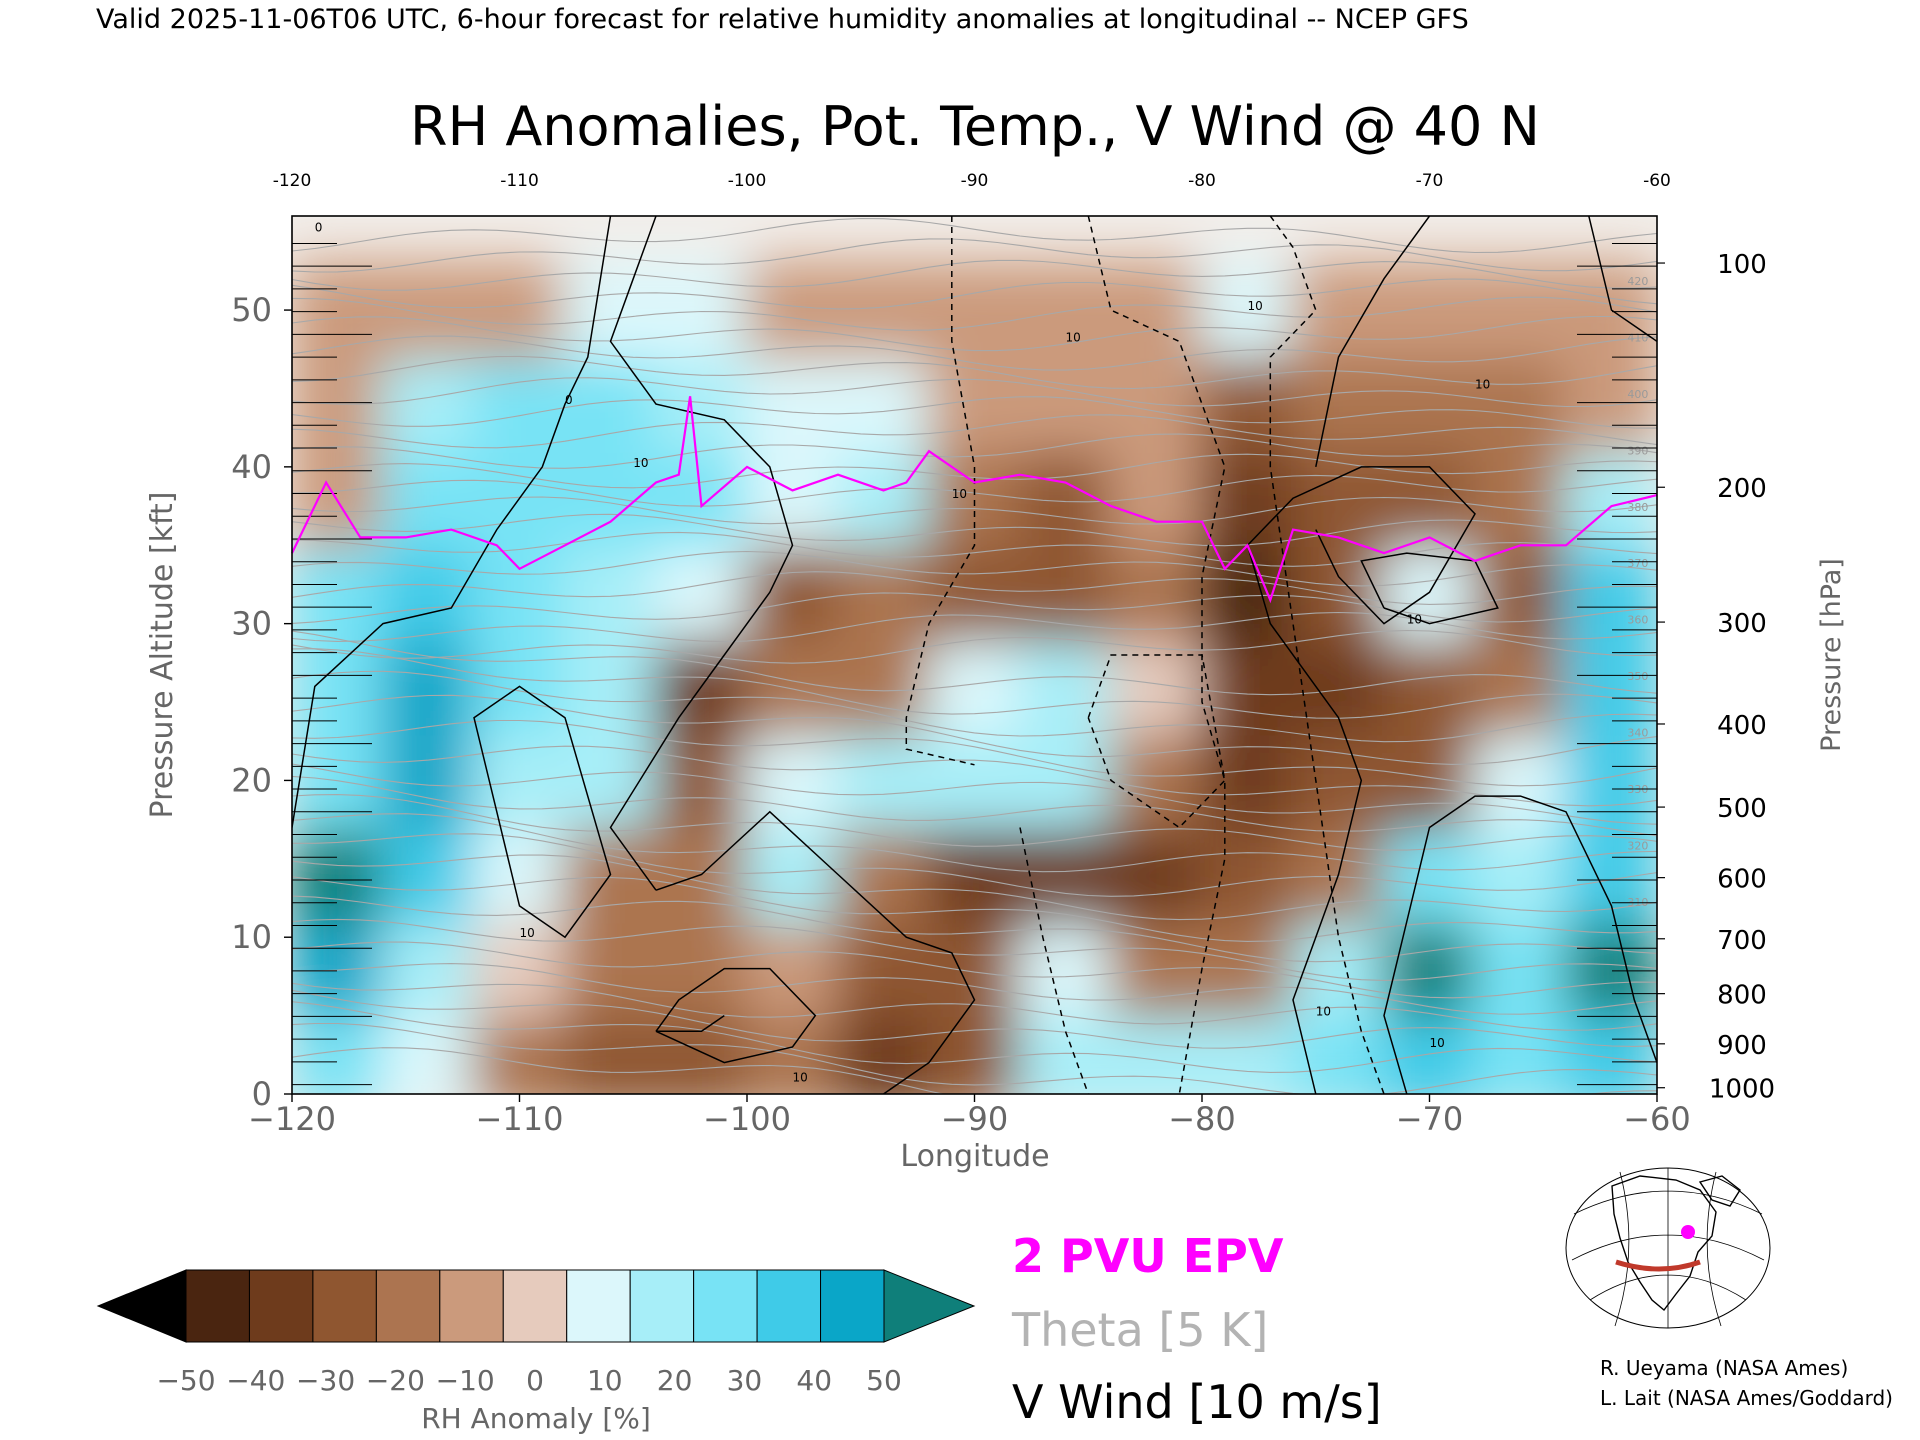 The image size is (1920, 1440). Describe the element at coordinates (325, 1380) in the screenshot. I see `colorbar-tick-label: −30` at that location.